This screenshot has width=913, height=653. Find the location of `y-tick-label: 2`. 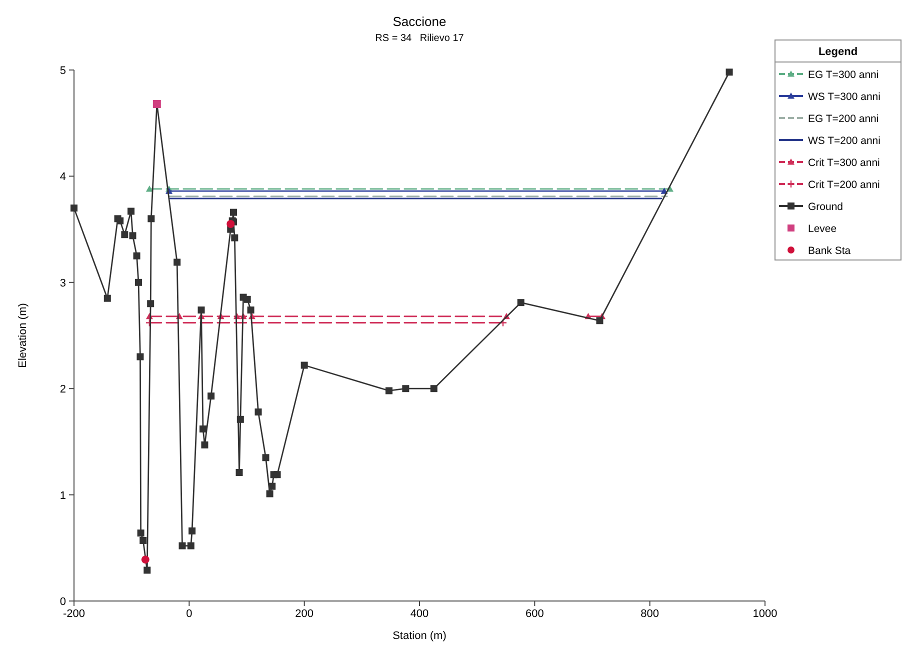

y-tick-label: 2 is located at coordinates (63, 390).